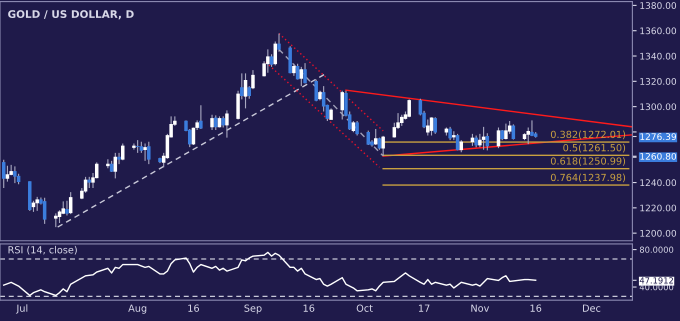 The height and width of the screenshot is (321, 680). Describe the element at coordinates (424, 308) in the screenshot. I see `x-tick-label: 17` at that location.